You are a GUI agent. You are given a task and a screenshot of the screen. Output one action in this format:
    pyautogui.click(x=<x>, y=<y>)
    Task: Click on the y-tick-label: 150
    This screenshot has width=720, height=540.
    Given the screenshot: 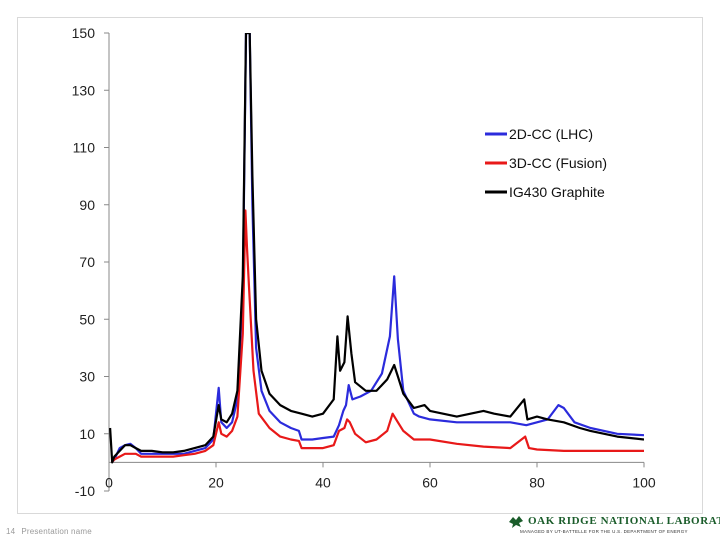 What is the action you would take?
    pyautogui.click(x=84, y=33)
    